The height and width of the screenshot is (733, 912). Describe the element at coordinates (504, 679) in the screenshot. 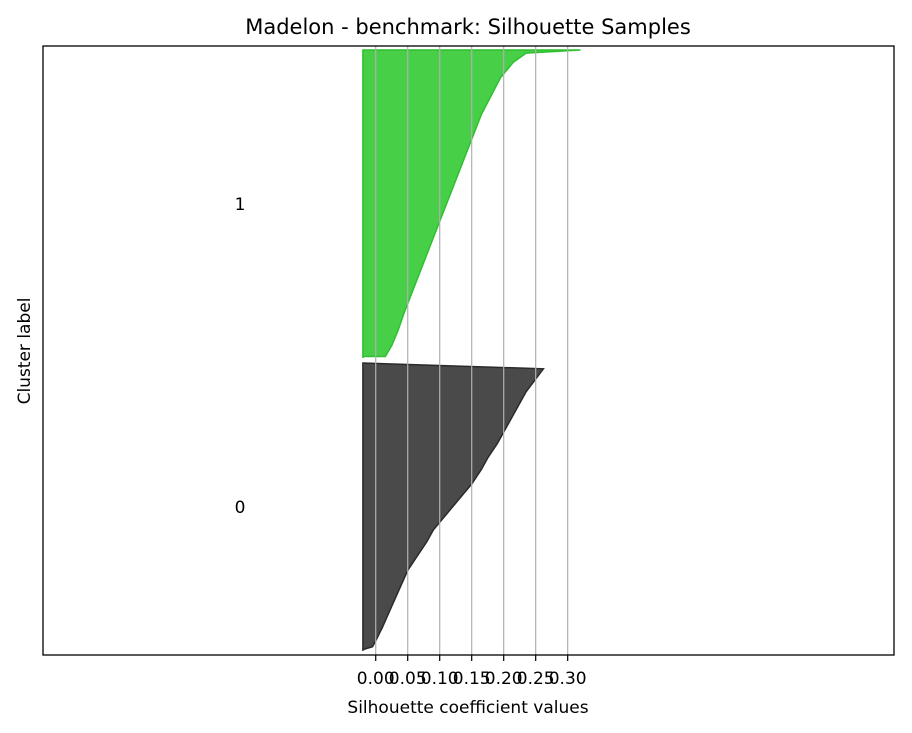

I see `x-tick-label-4: 0.20` at that location.